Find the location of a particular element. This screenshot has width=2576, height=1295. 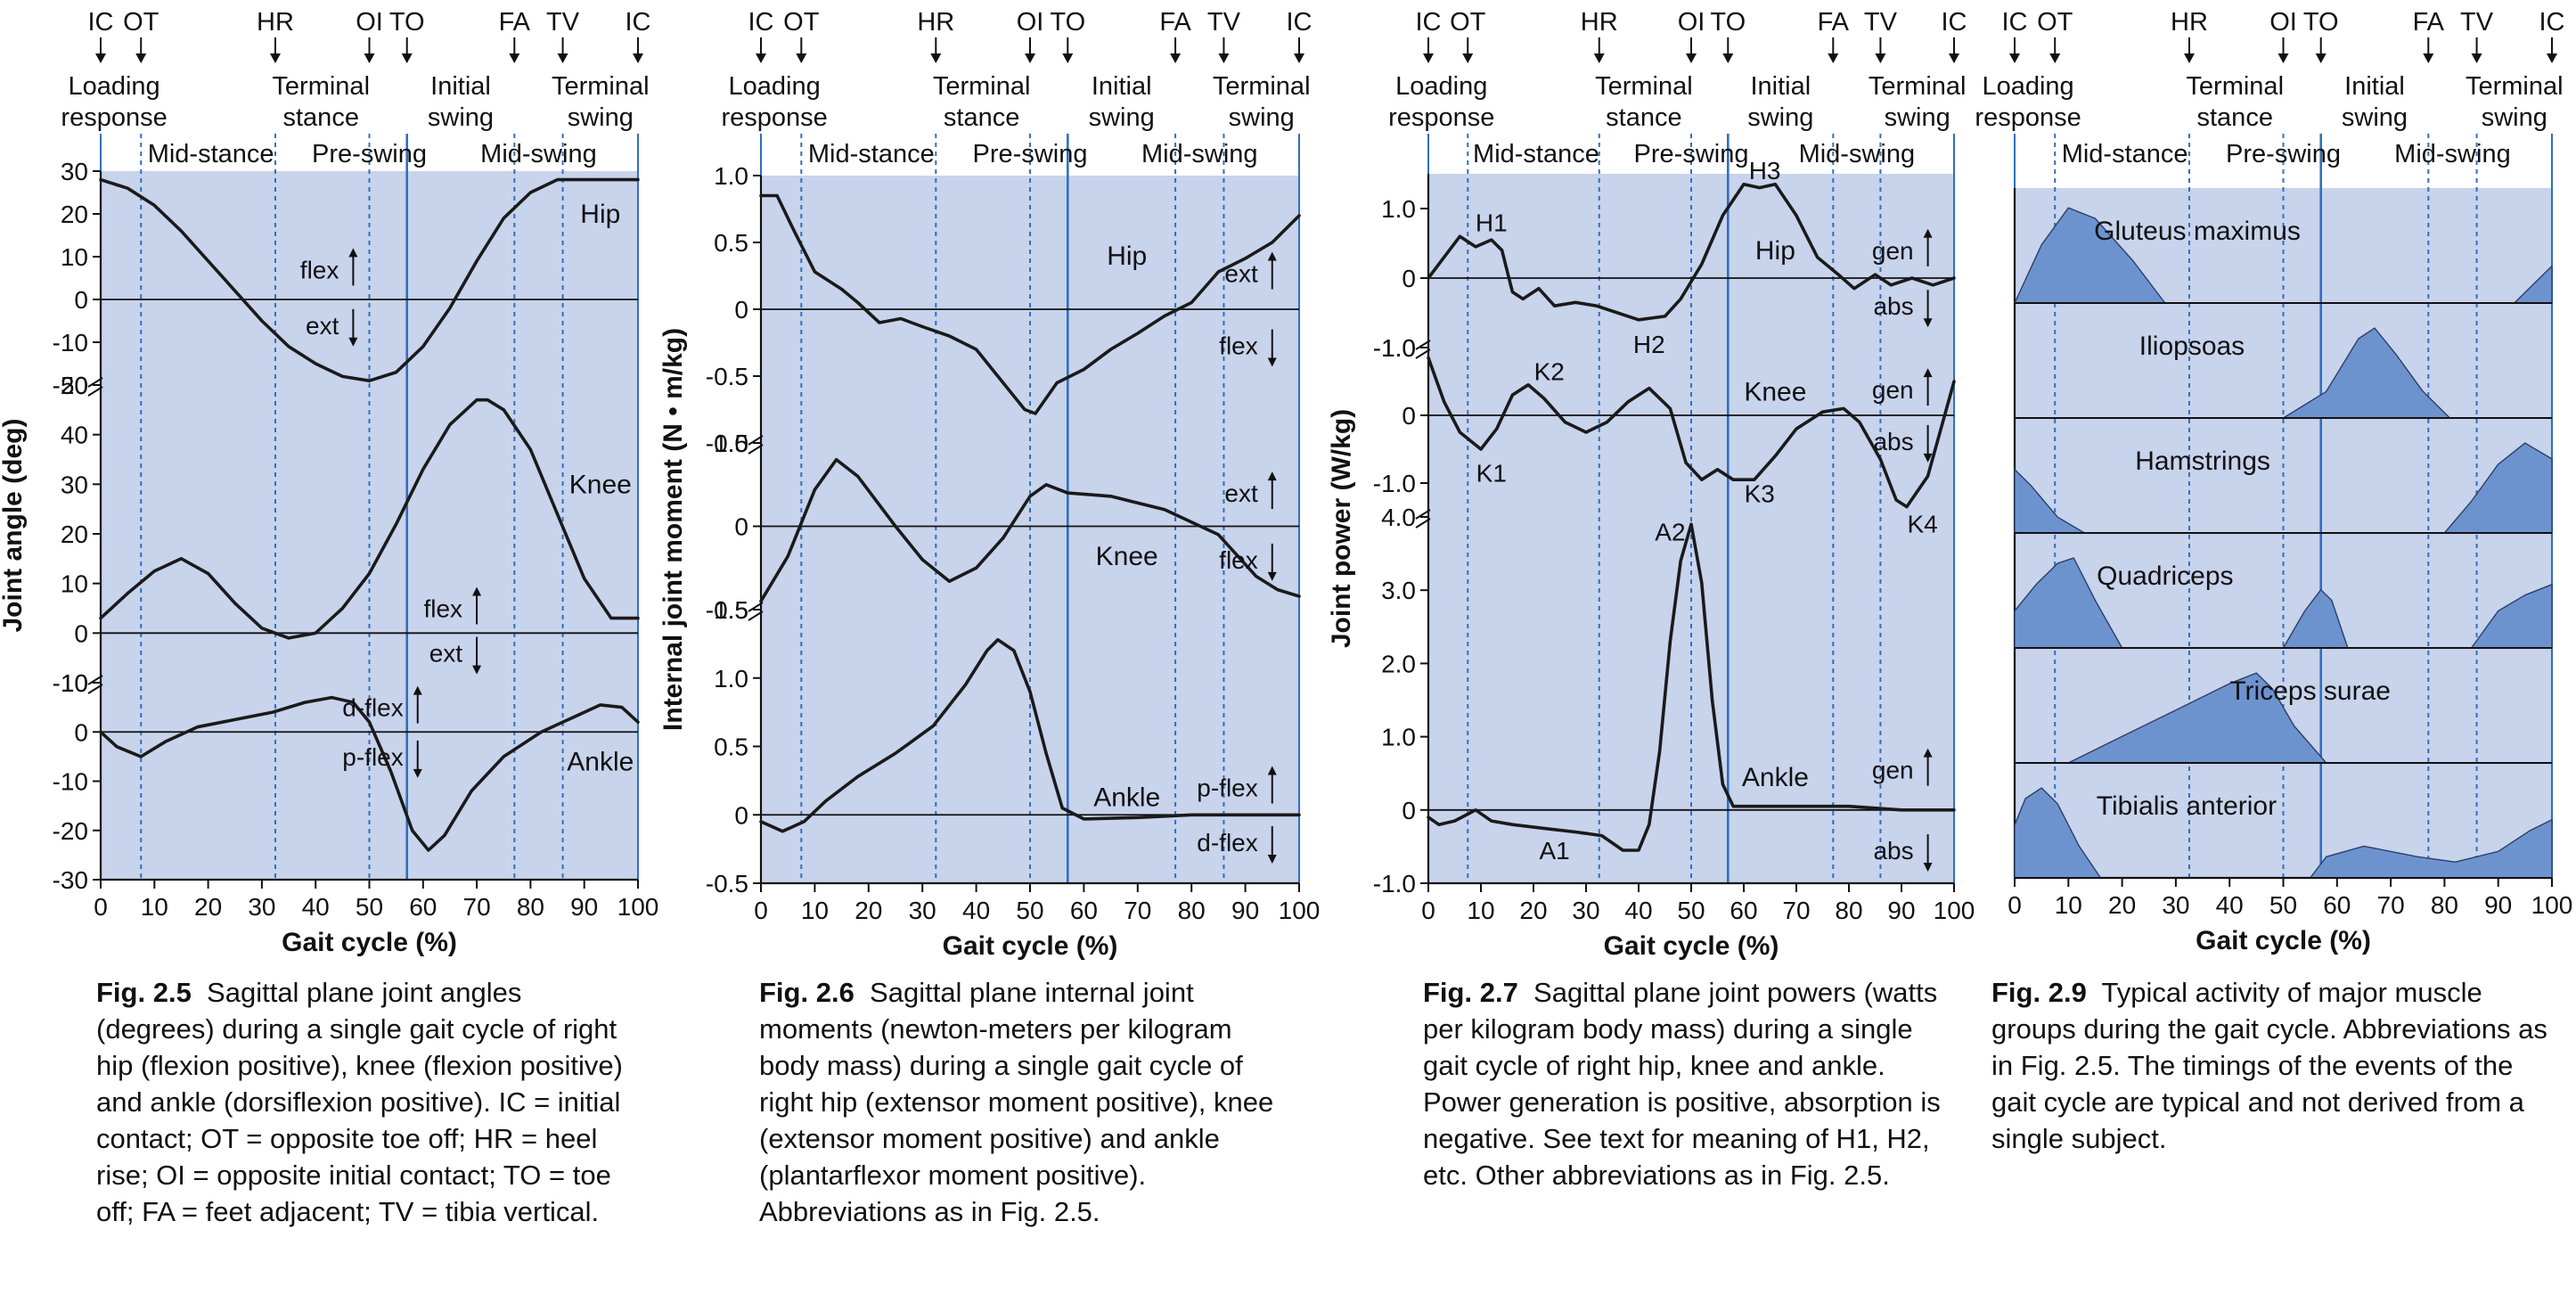

caption-number: Fig. 2.5 is located at coordinates (144, 992).